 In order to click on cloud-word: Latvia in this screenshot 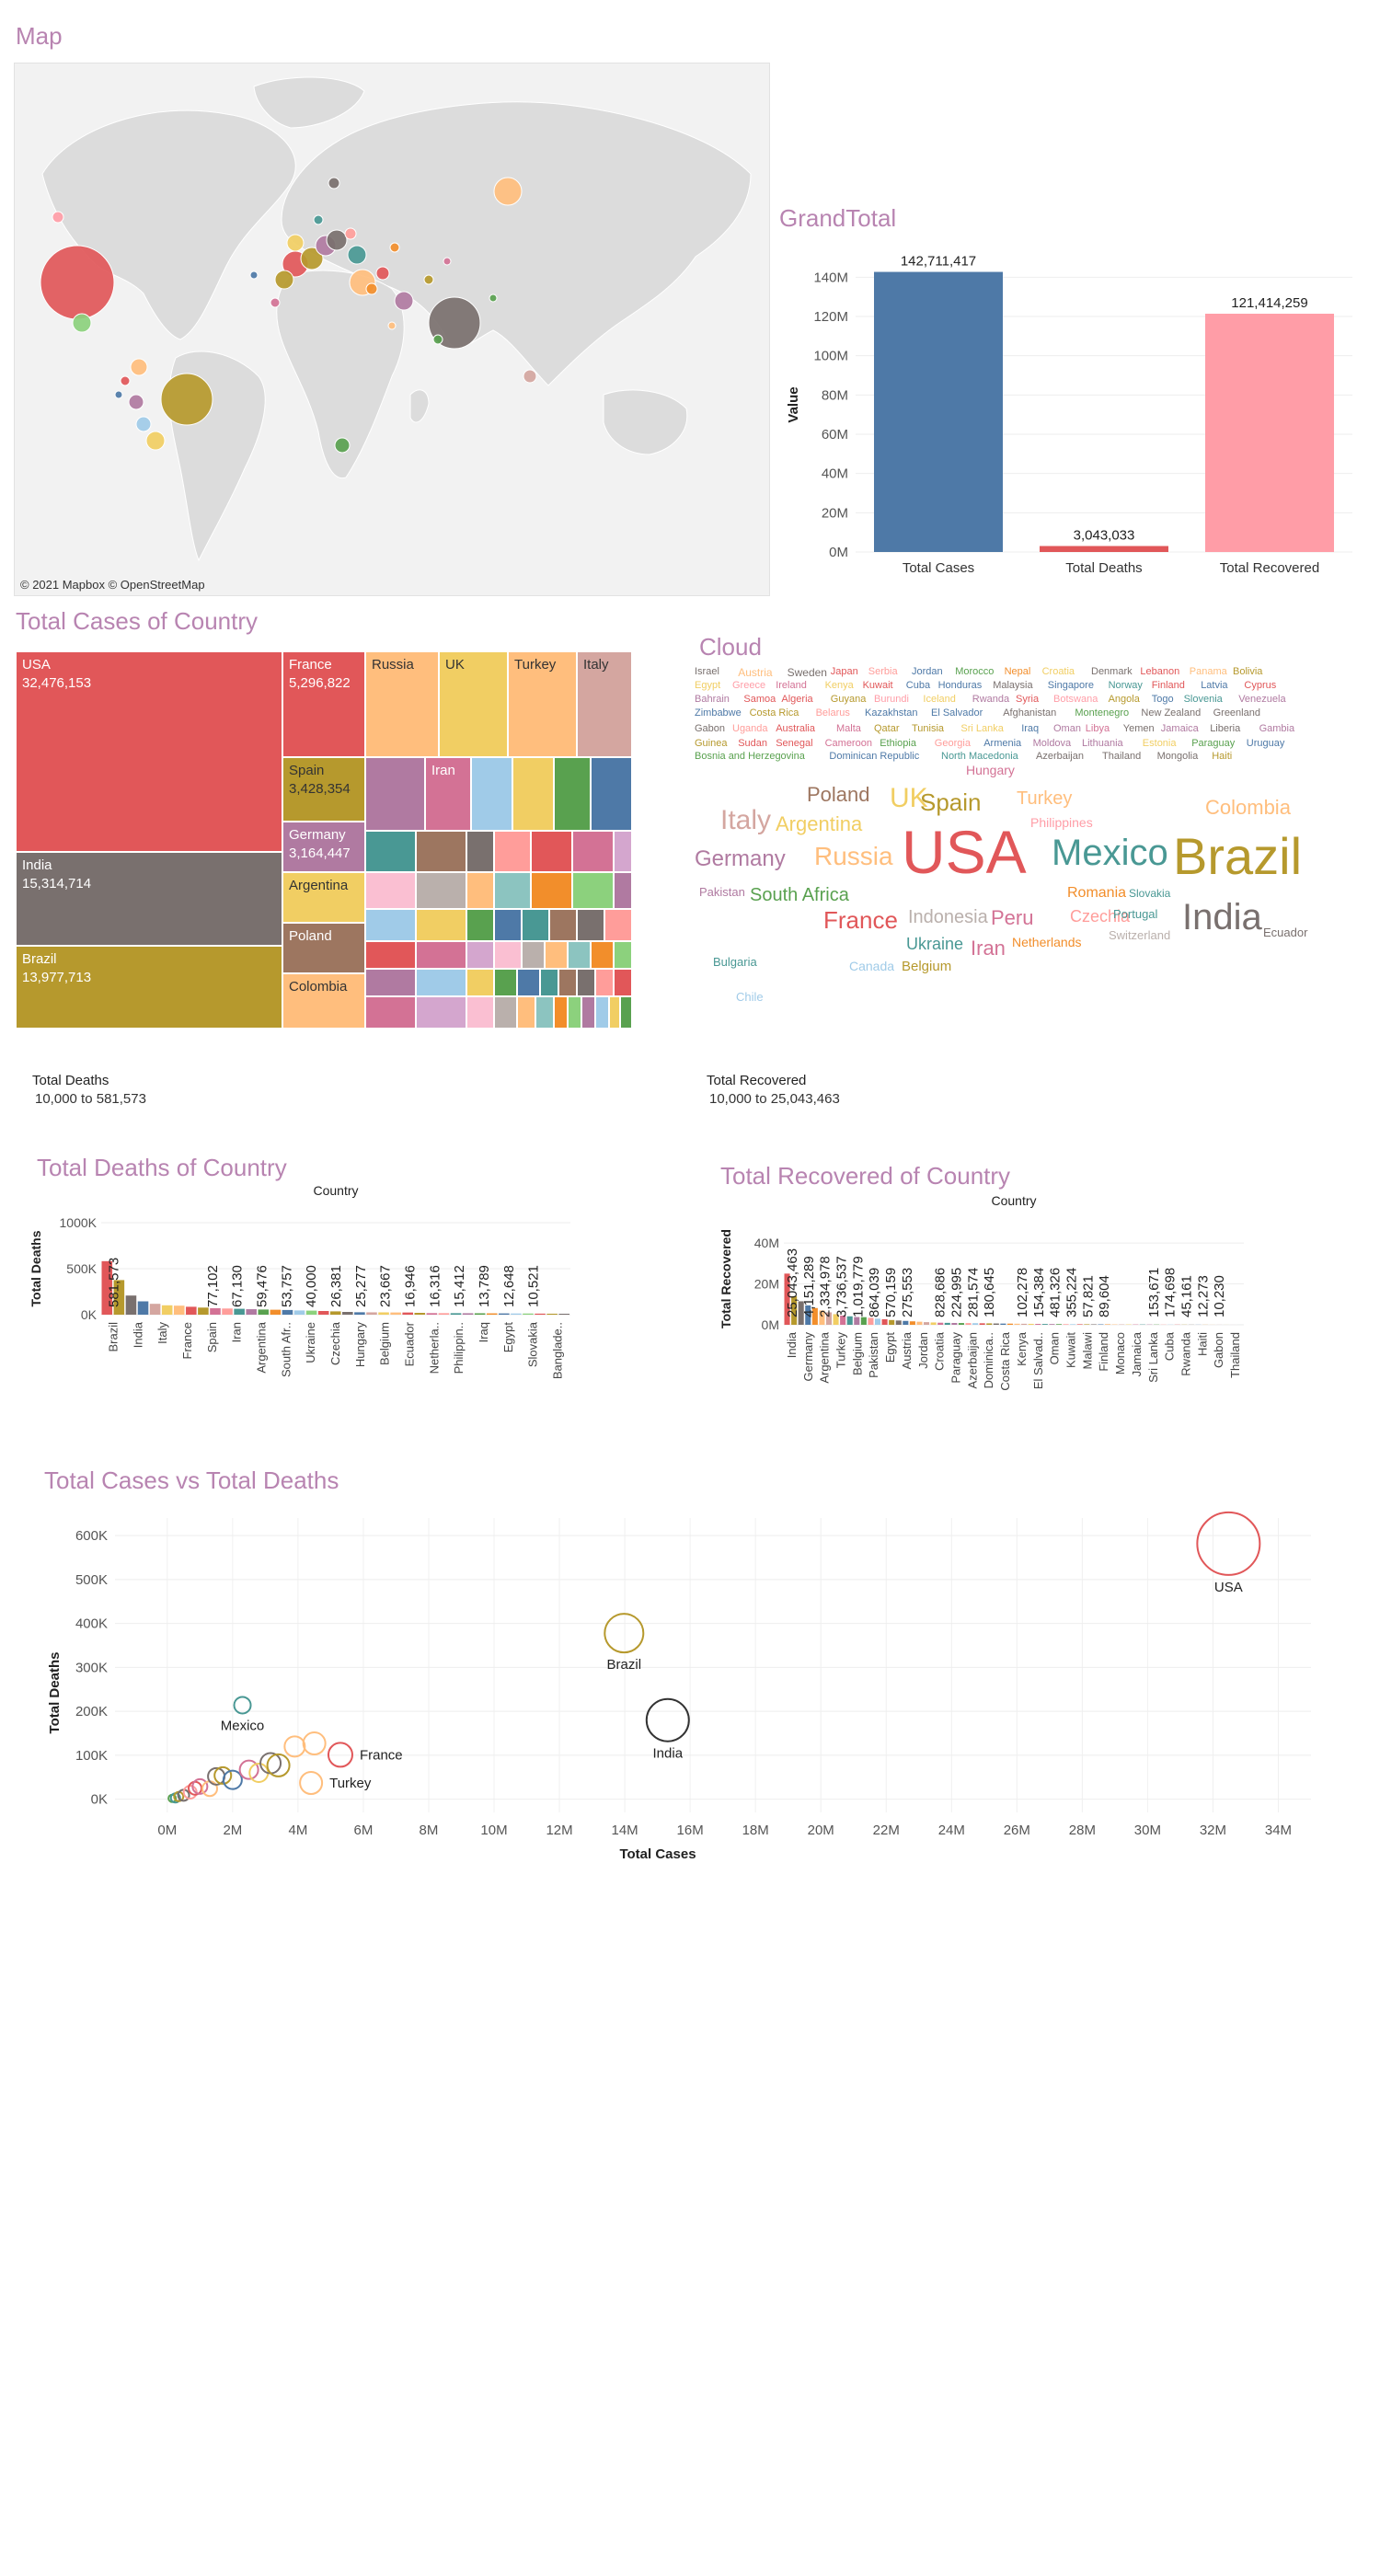, I will do `click(1214, 685)`.